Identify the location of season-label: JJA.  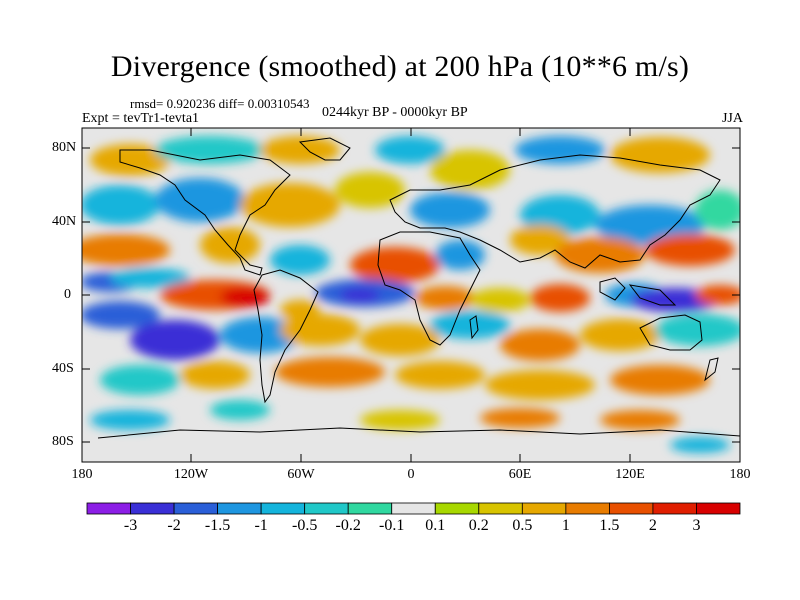
(732, 118).